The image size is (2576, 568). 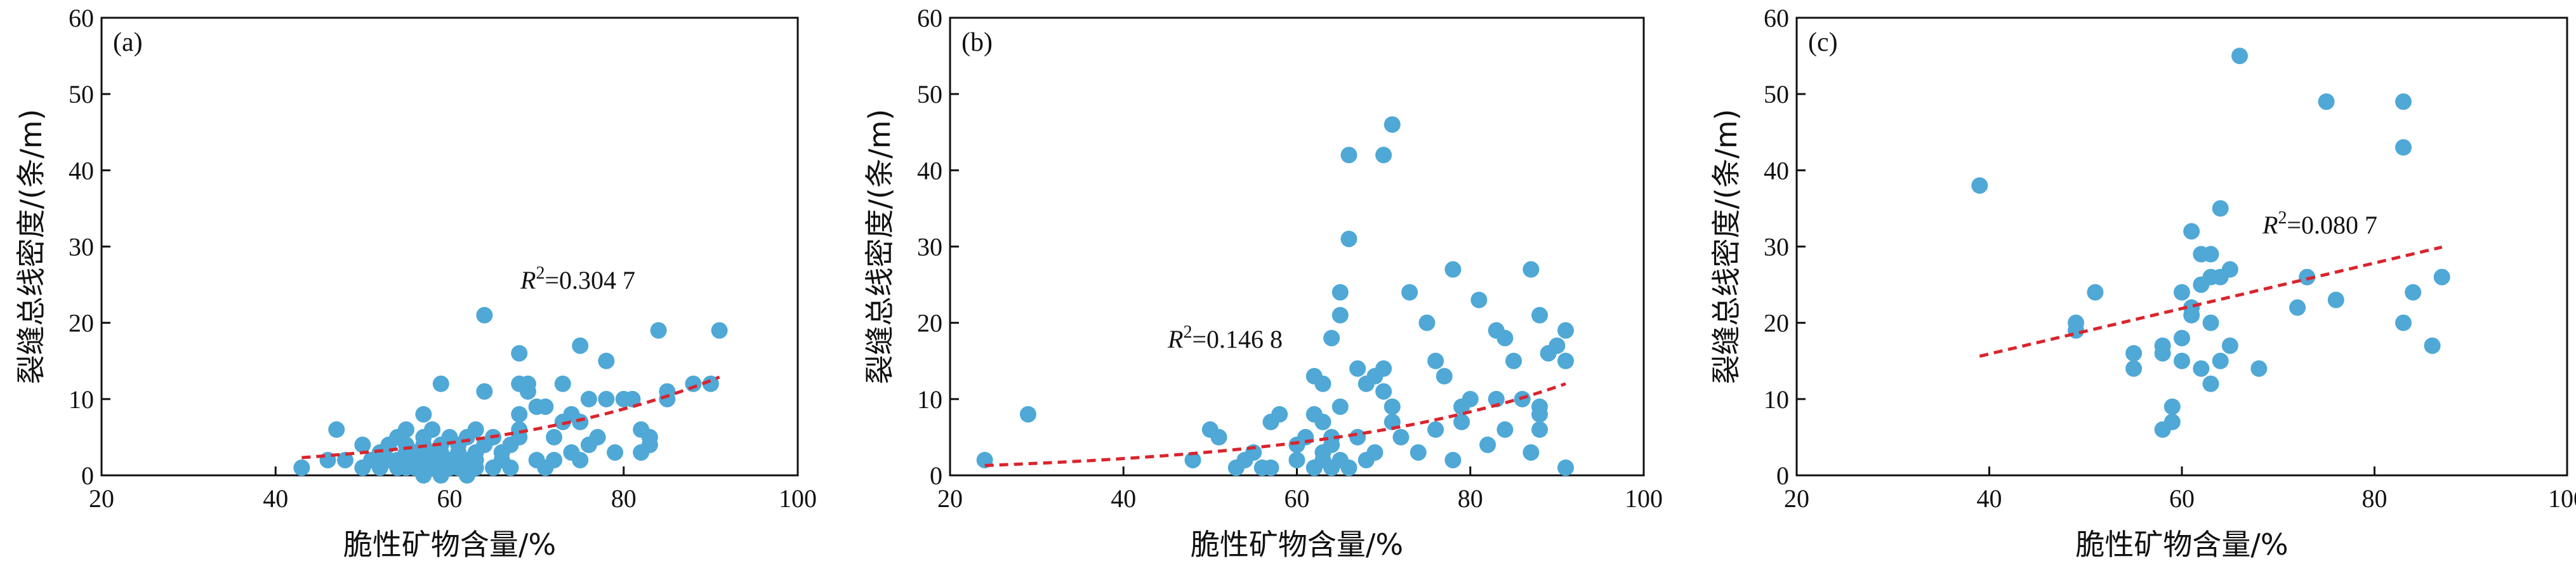 What do you see at coordinates (81, 94) in the screenshot?
I see `y-tick-label: 50` at bounding box center [81, 94].